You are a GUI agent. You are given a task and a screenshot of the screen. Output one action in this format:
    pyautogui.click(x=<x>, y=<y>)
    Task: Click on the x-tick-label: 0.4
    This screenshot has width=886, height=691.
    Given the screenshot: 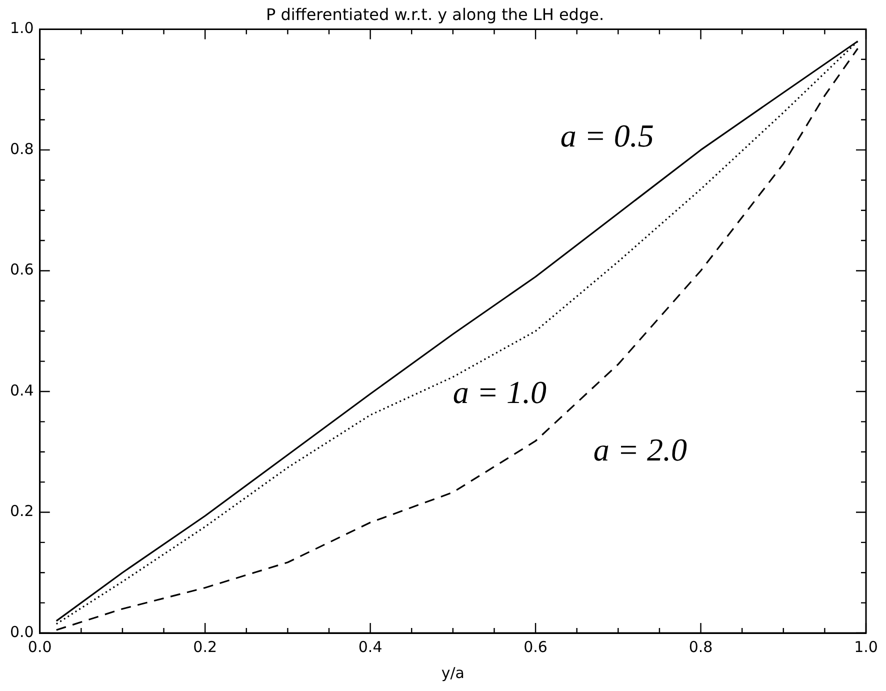 What is the action you would take?
    pyautogui.click(x=370, y=647)
    